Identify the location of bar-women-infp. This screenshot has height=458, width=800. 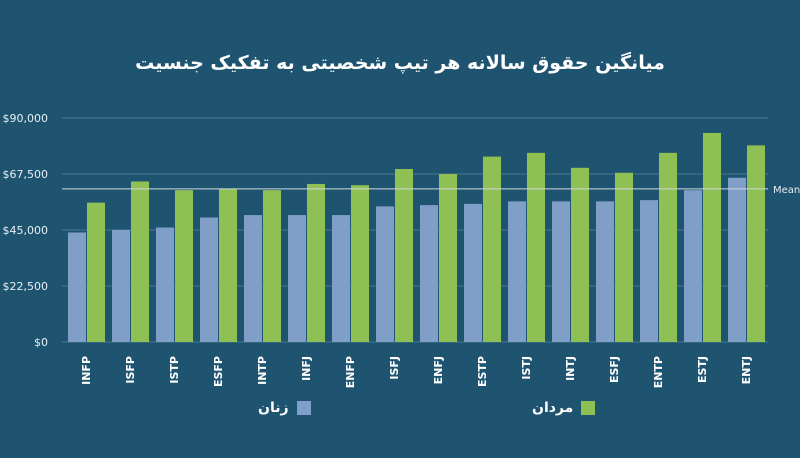
(77, 287).